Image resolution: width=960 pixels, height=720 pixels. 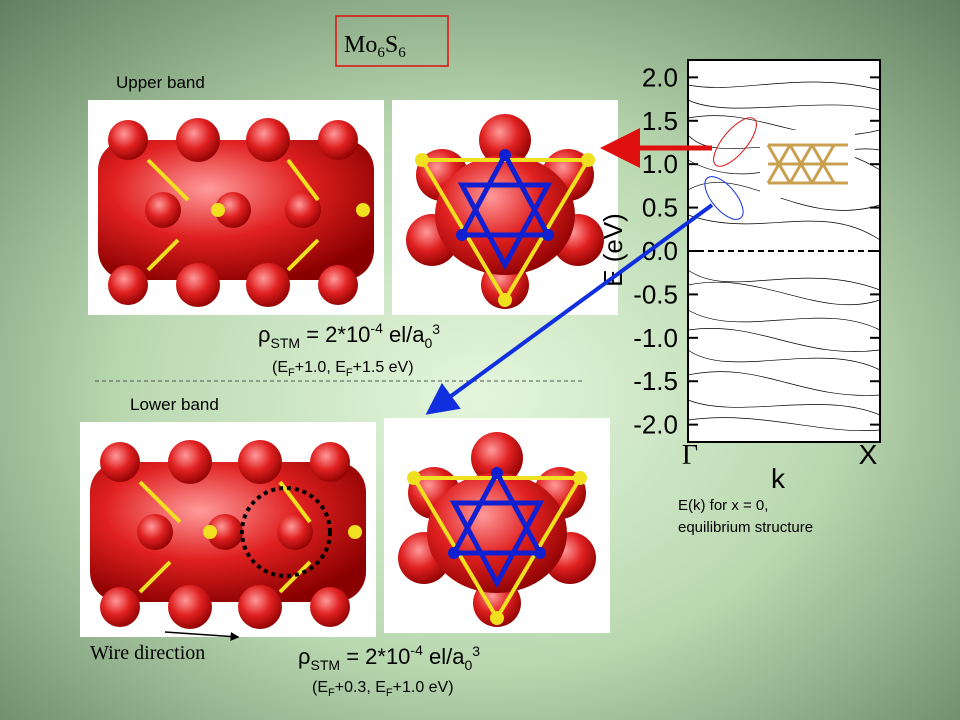 What do you see at coordinates (389, 657) in the screenshot?
I see `lower-density: ρSTM = 2*10-4 el/a03` at bounding box center [389, 657].